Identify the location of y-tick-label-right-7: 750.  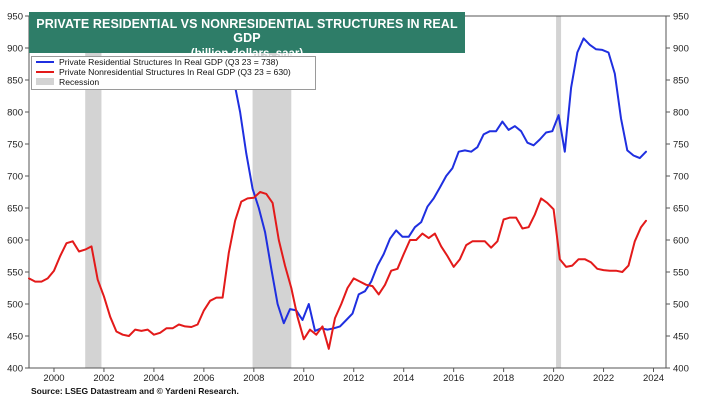
(681, 145).